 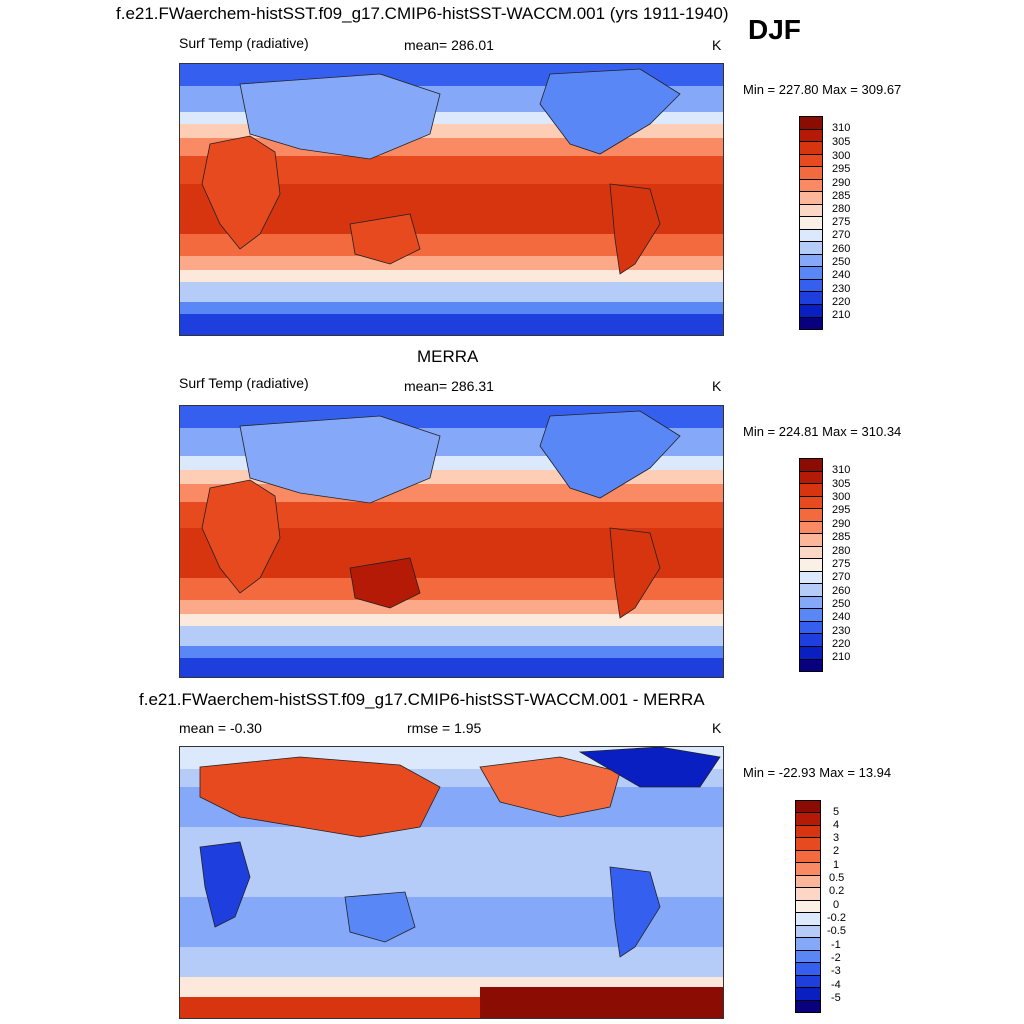 I want to click on panel-3-mean-label: mean = -0.30, so click(x=220, y=728).